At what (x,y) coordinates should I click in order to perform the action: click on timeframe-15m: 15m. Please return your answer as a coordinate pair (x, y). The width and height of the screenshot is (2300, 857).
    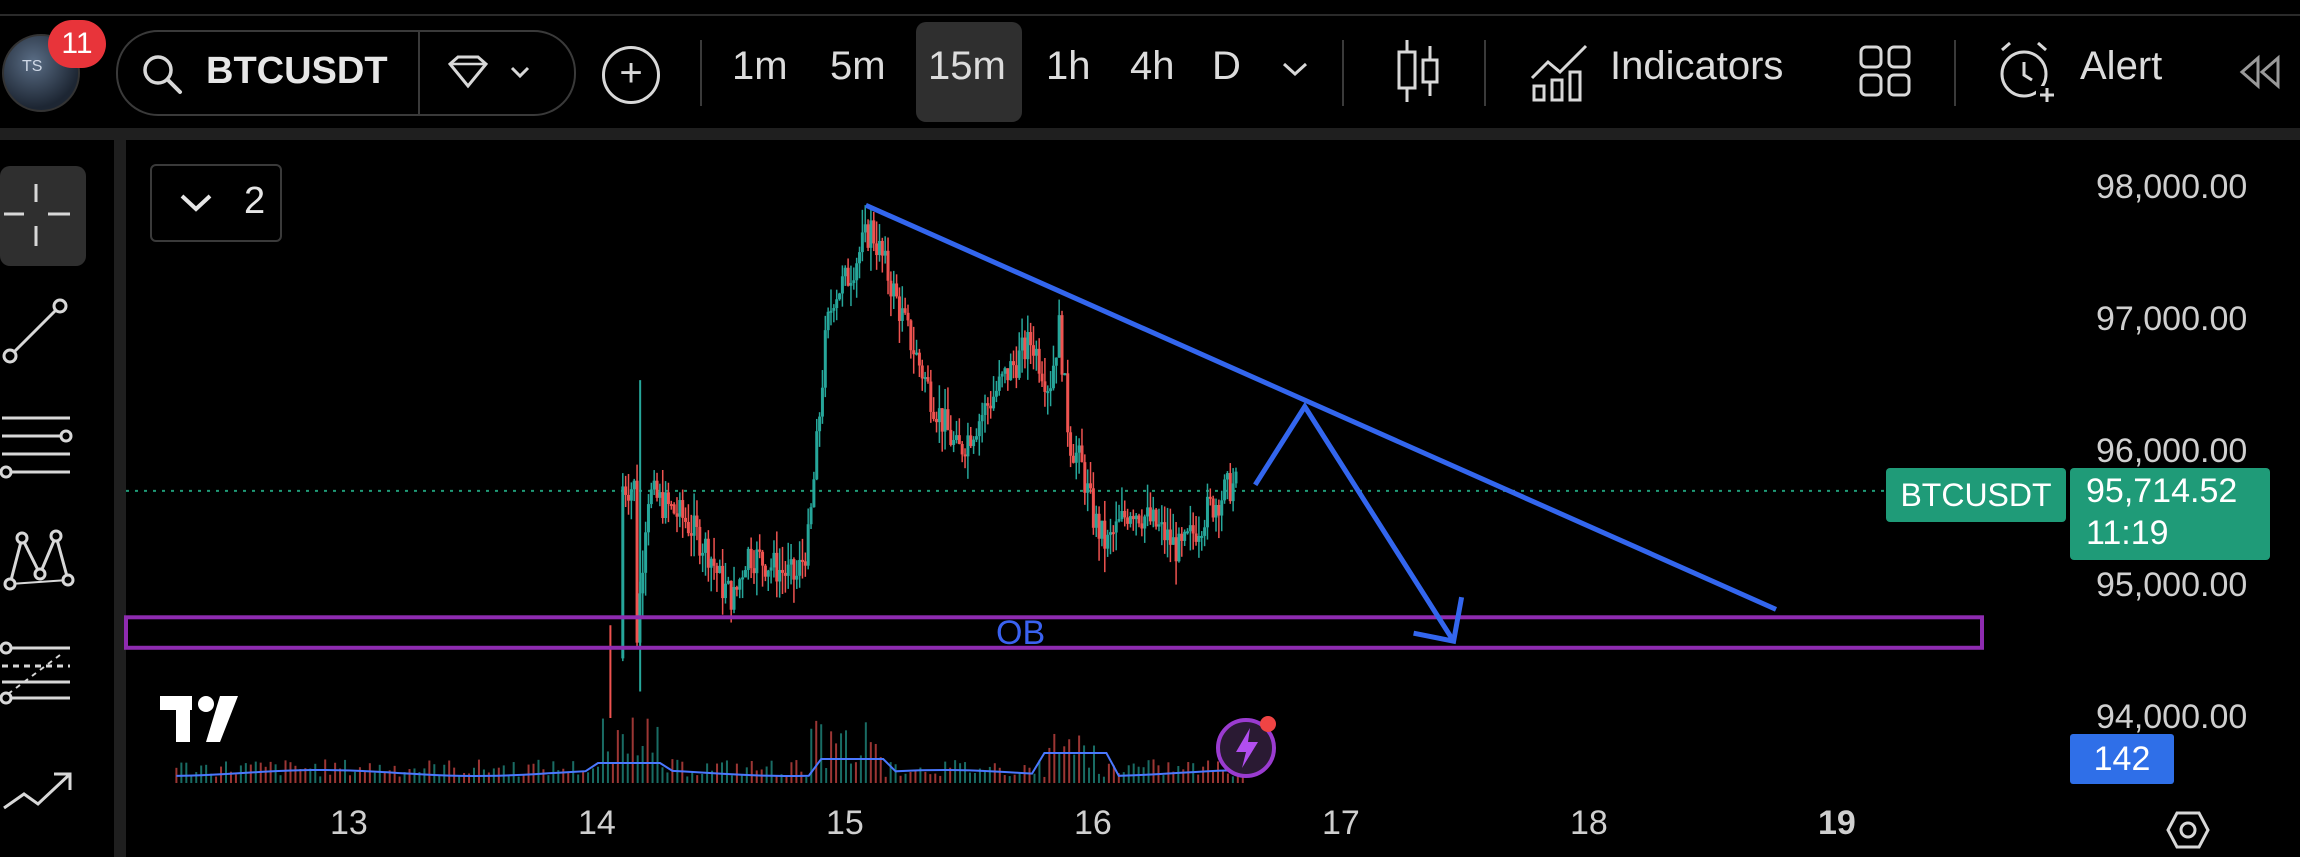
    Looking at the image, I should click on (967, 66).